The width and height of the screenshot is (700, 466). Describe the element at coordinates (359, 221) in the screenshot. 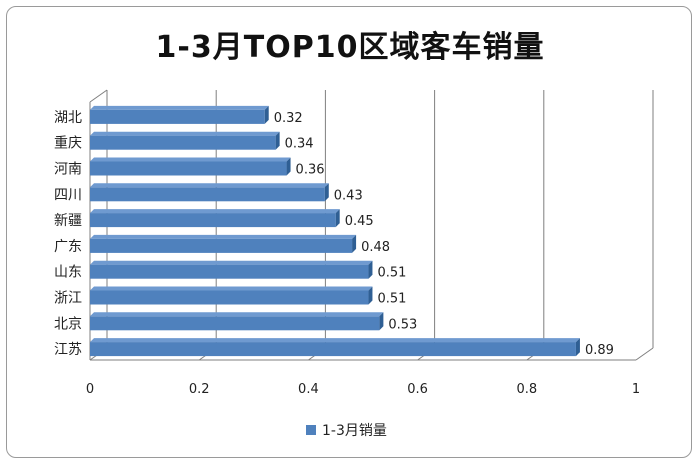

I see `data-label: 0.45` at that location.